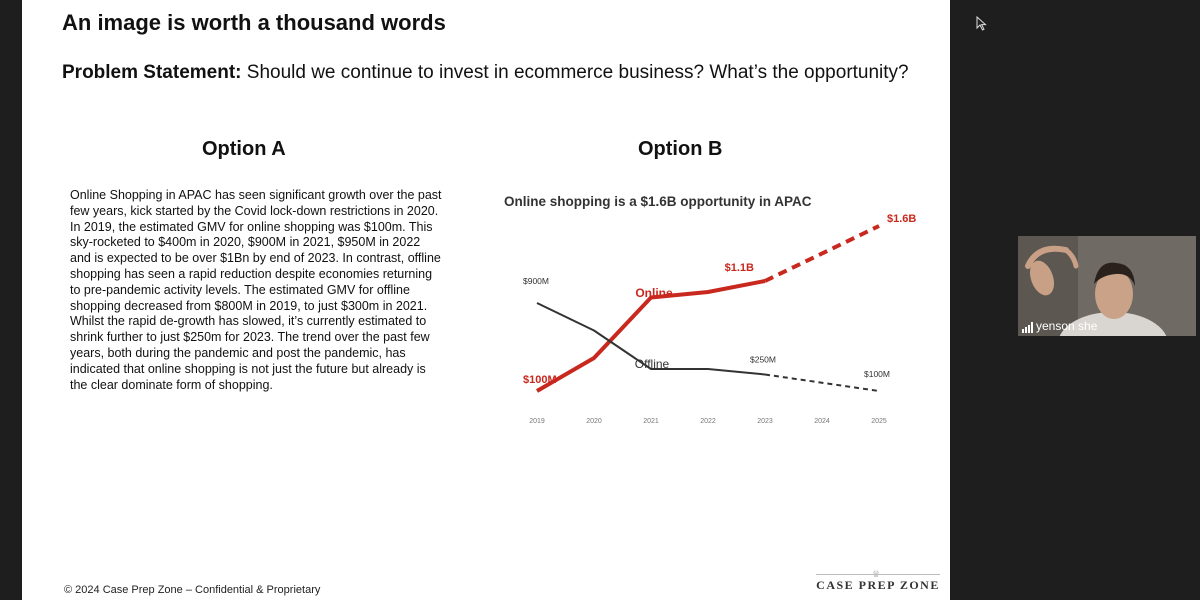  What do you see at coordinates (536, 281) in the screenshot?
I see `data-label: $900M` at bounding box center [536, 281].